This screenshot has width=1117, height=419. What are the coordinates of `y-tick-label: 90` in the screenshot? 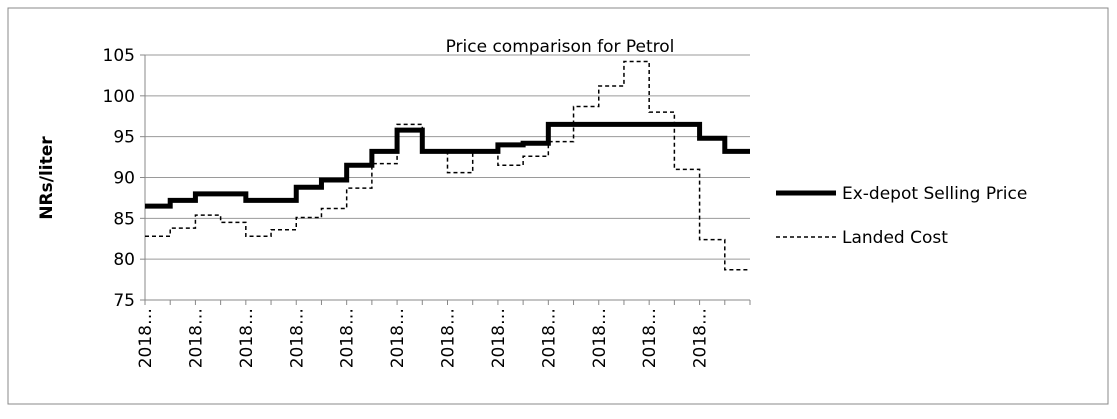 It's located at (124, 179).